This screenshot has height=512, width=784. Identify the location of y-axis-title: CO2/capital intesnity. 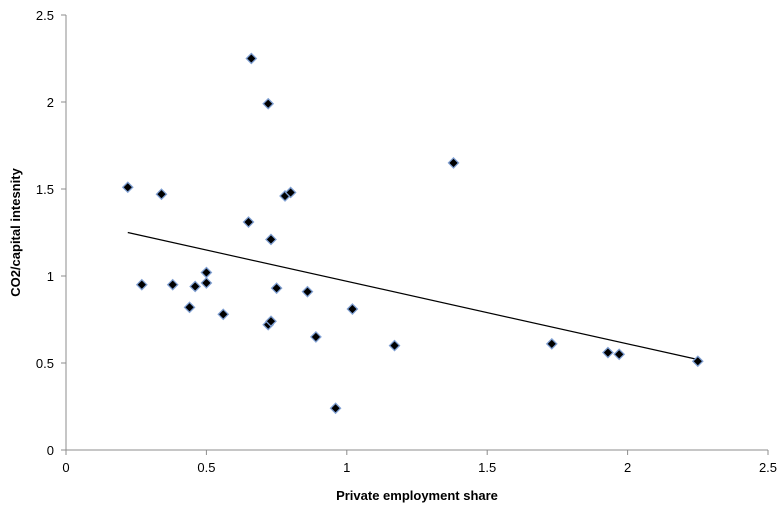
(15, 231).